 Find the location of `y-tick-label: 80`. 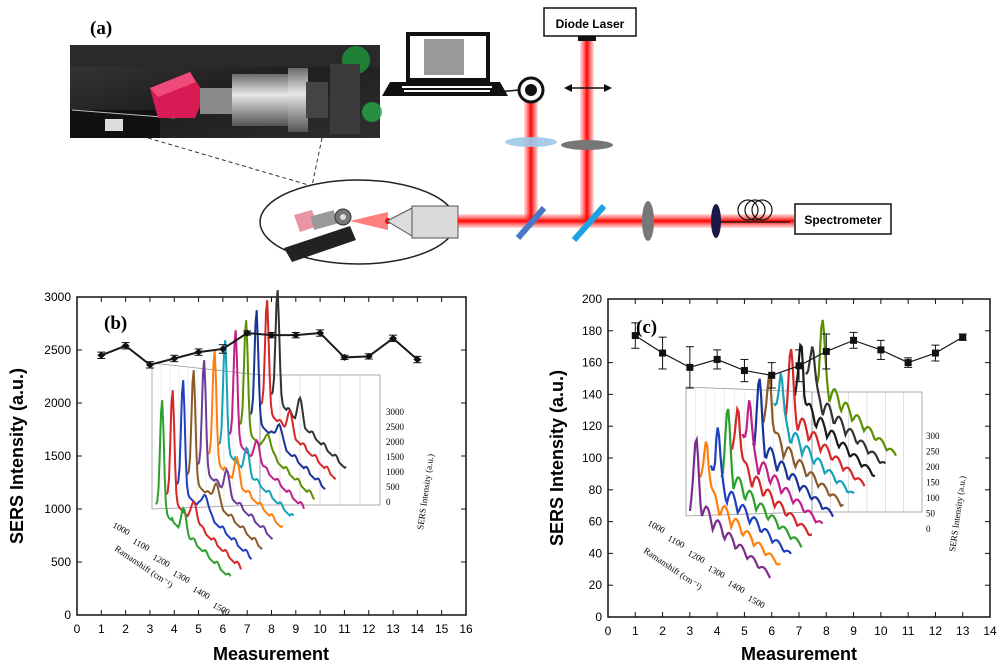

y-tick-label: 80 is located at coordinates (596, 490).